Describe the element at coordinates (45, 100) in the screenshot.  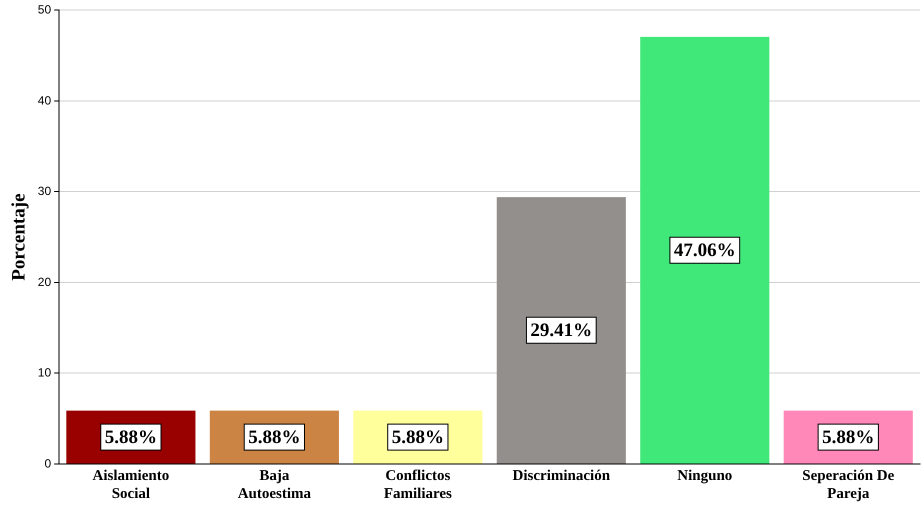
I see `y-tick-label: 40` at that location.